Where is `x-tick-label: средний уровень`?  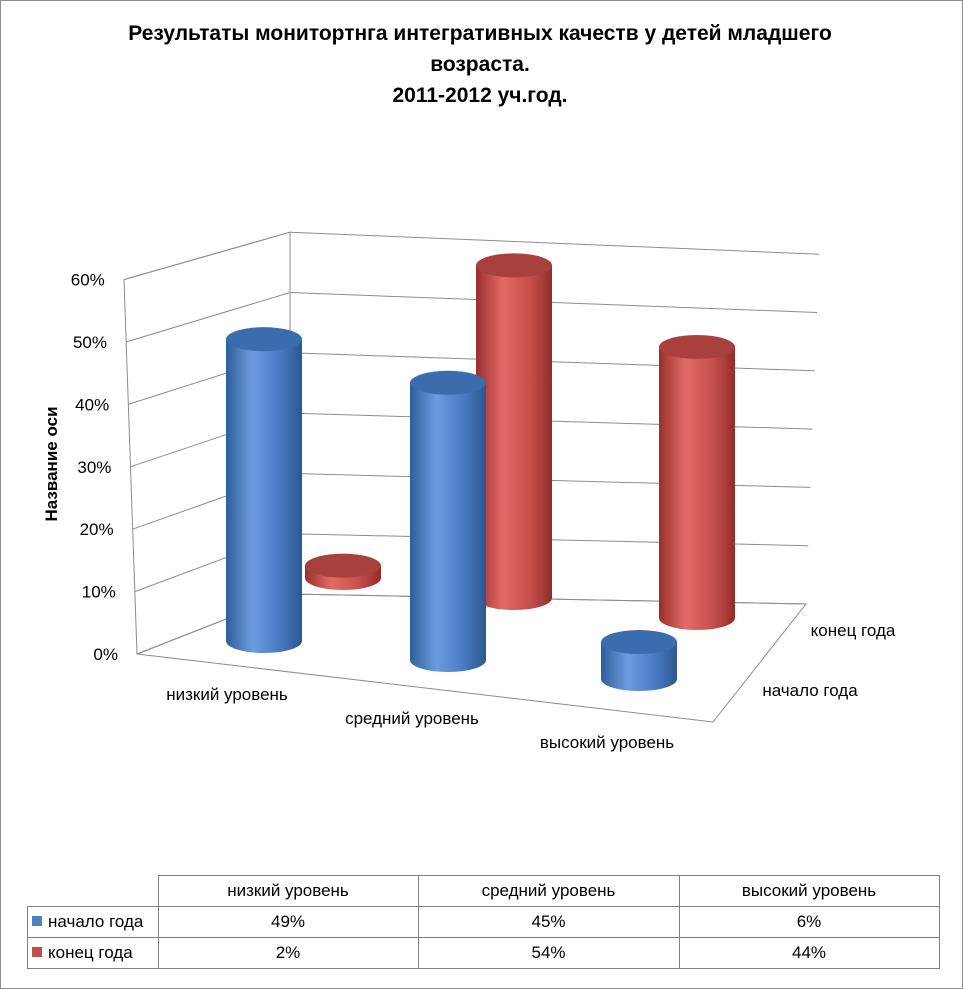
x-tick-label: средний уровень is located at coordinates (412, 718).